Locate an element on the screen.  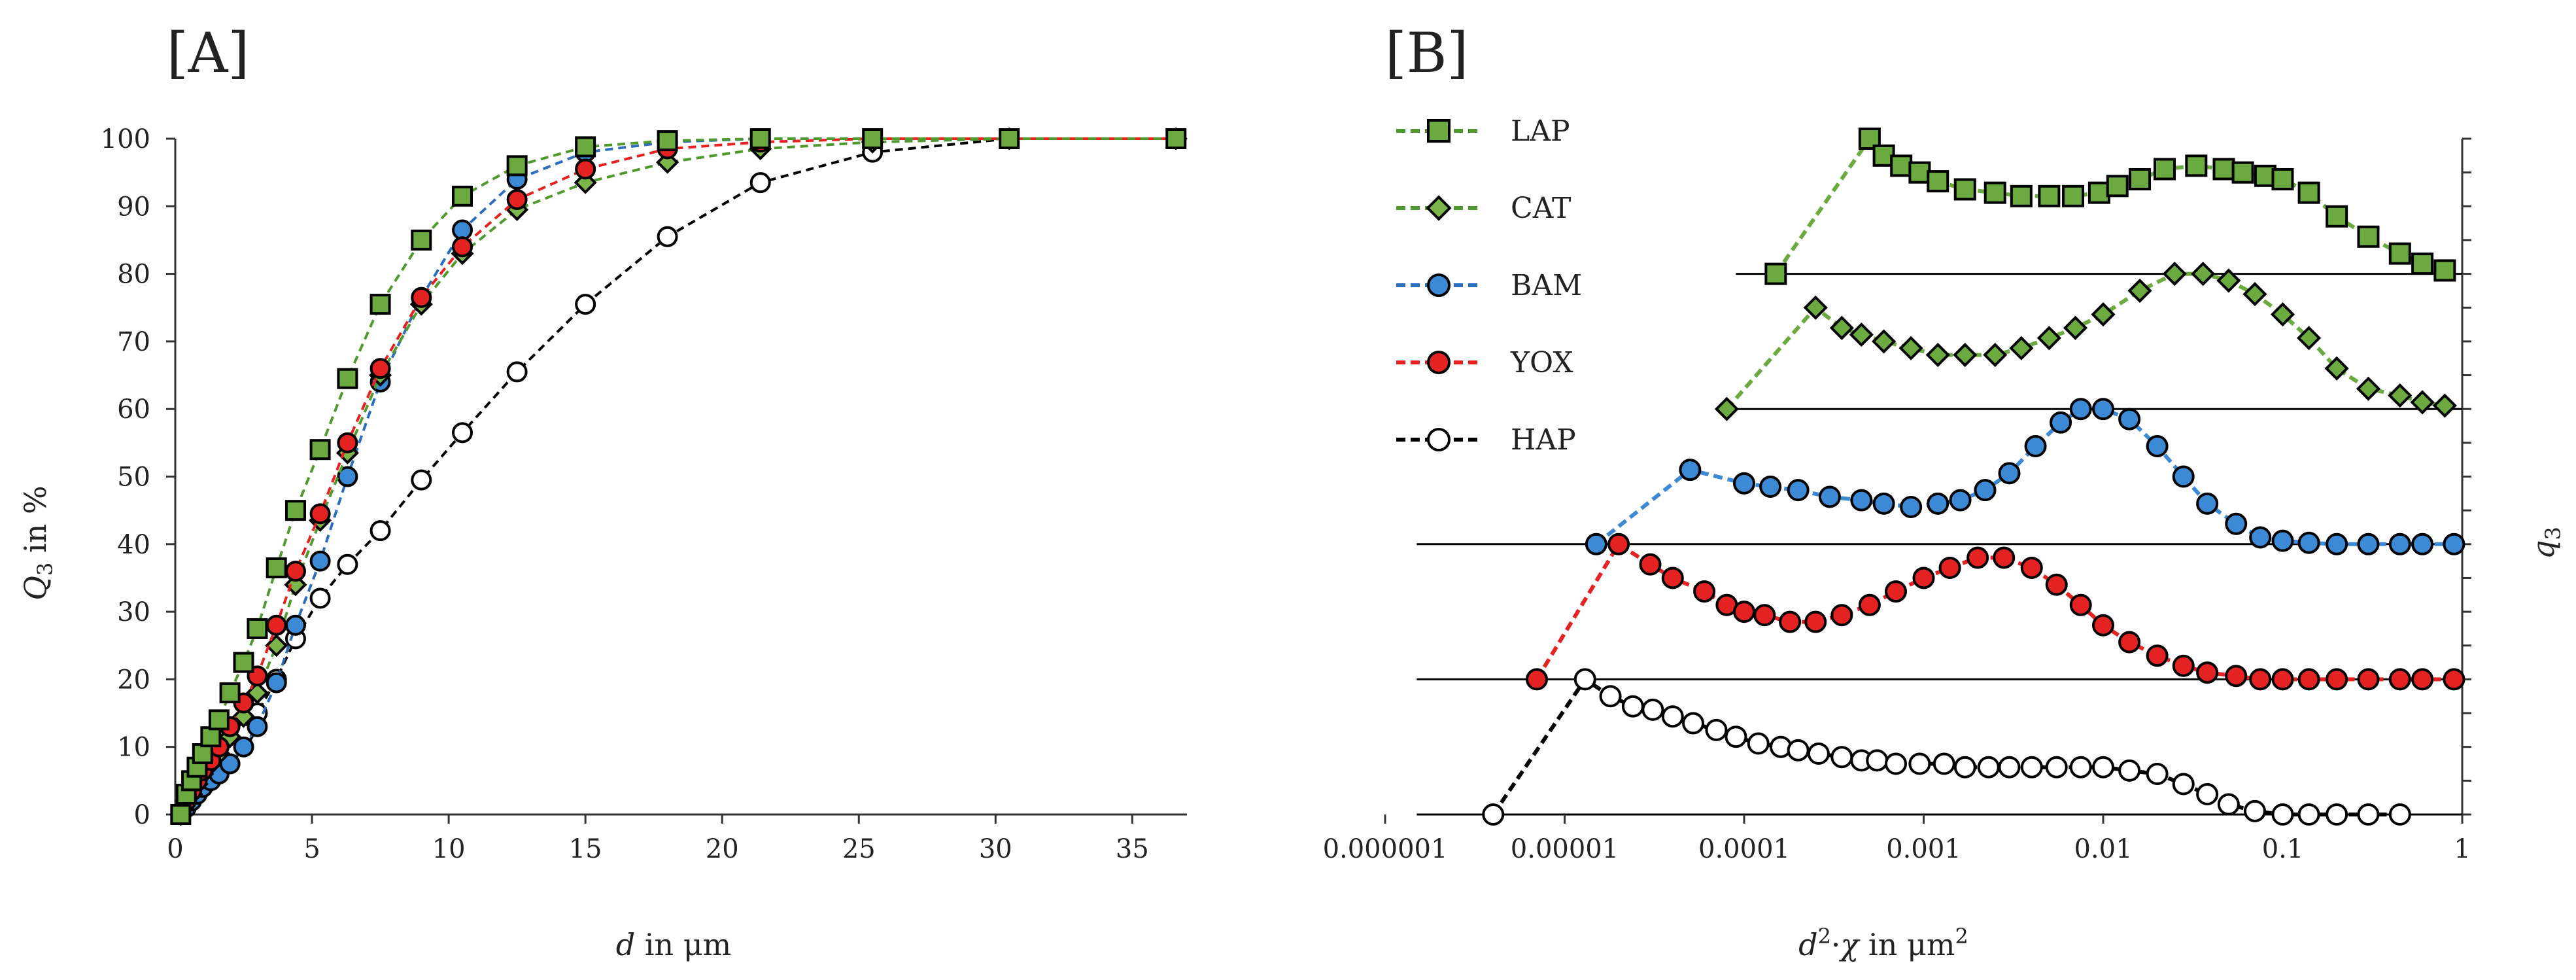
y-tick-label: 90 is located at coordinates (134, 207).